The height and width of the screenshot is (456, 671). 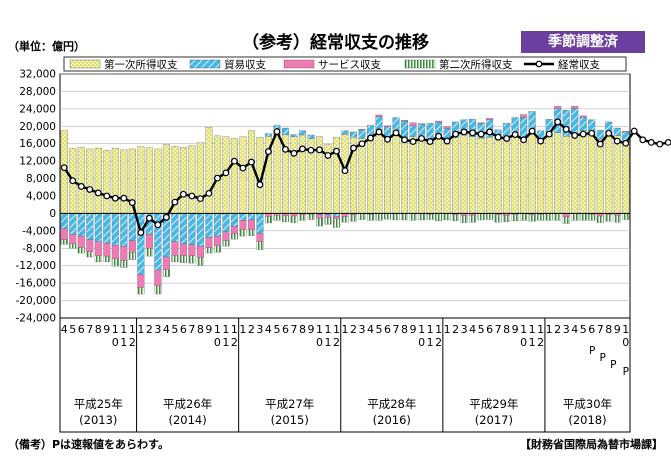 I want to click on preliminary-label: P, so click(x=613, y=365).